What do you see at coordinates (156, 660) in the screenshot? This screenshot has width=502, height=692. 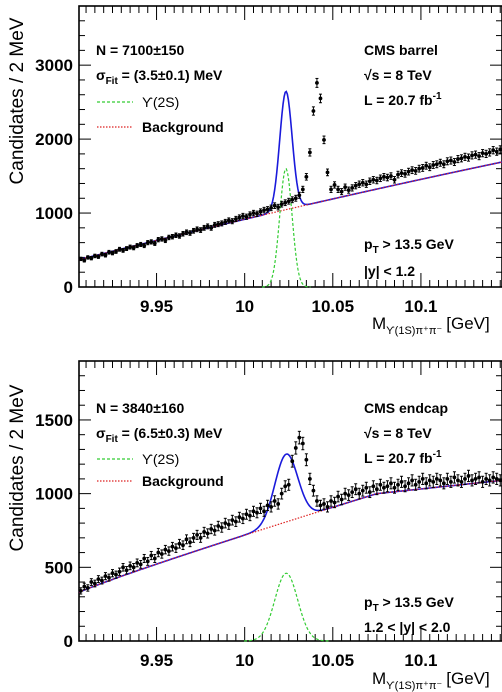 I see `x-tick-label: 9.95` at bounding box center [156, 660].